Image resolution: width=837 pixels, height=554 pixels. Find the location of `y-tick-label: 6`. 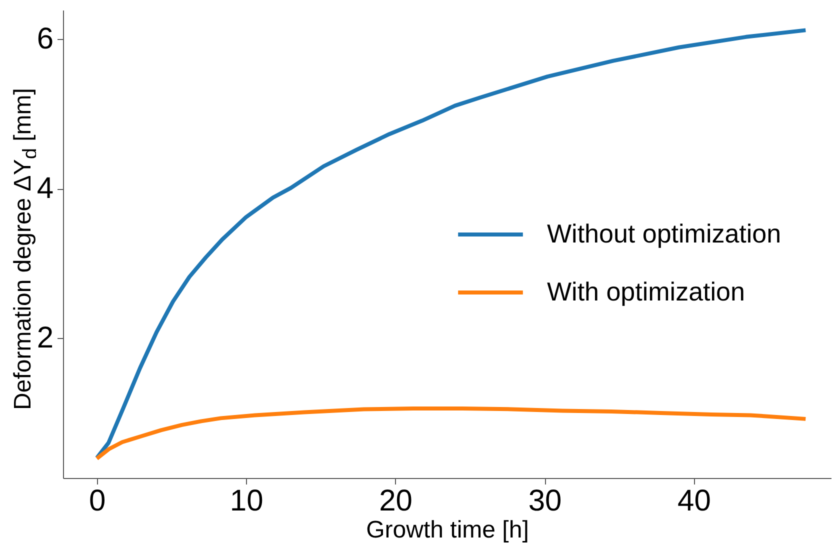

y-tick-label: 6 is located at coordinates (45, 39).